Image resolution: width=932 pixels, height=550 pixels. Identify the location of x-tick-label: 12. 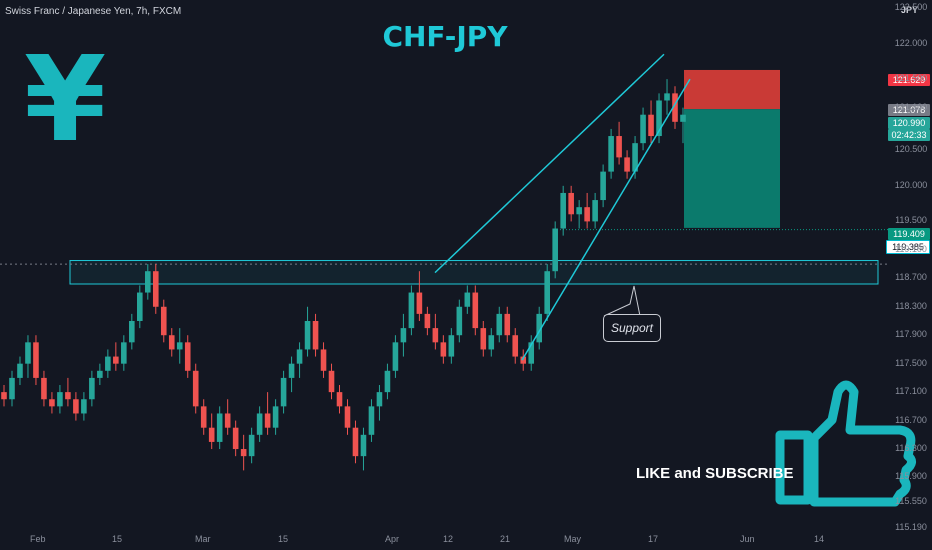
(448, 539).